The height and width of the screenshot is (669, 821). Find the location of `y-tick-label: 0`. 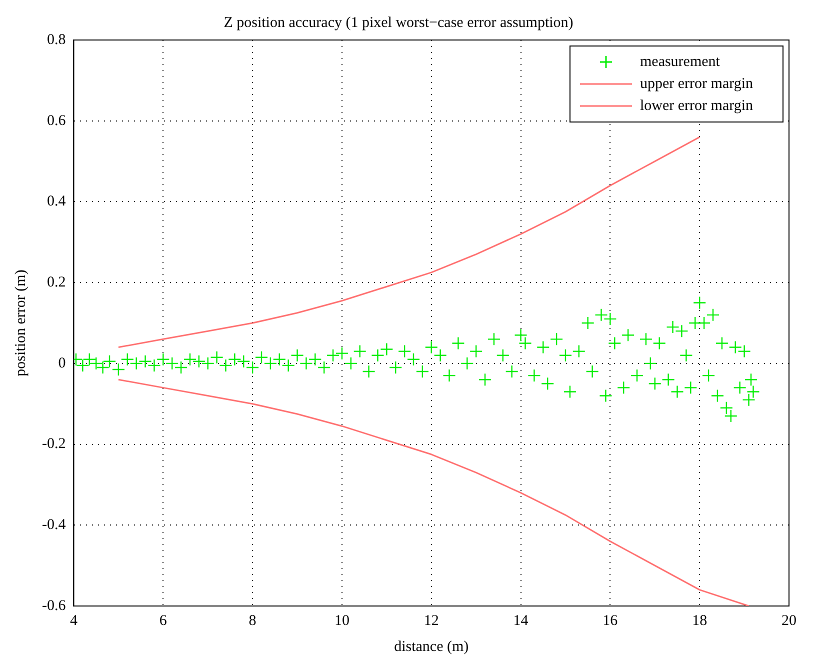

y-tick-label: 0 is located at coordinates (62, 363).